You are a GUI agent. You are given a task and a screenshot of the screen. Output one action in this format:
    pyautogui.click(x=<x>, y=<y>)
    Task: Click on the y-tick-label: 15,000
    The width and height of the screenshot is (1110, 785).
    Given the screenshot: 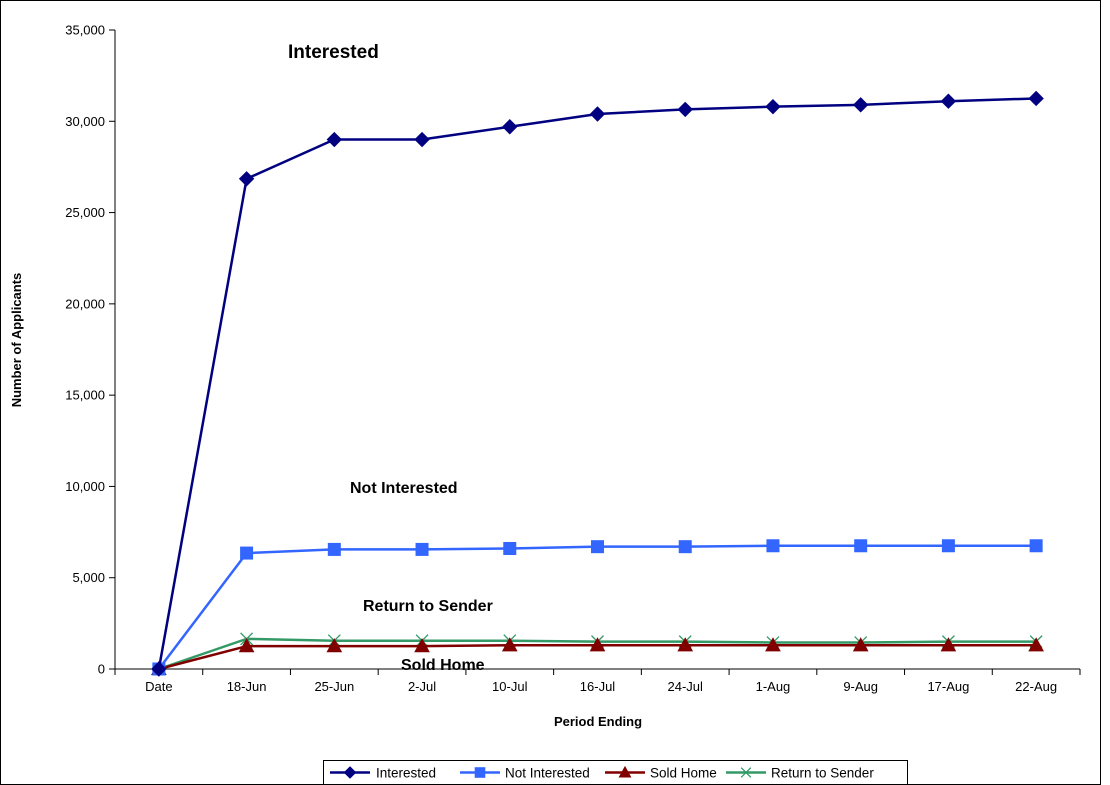 What is the action you would take?
    pyautogui.click(x=85, y=395)
    